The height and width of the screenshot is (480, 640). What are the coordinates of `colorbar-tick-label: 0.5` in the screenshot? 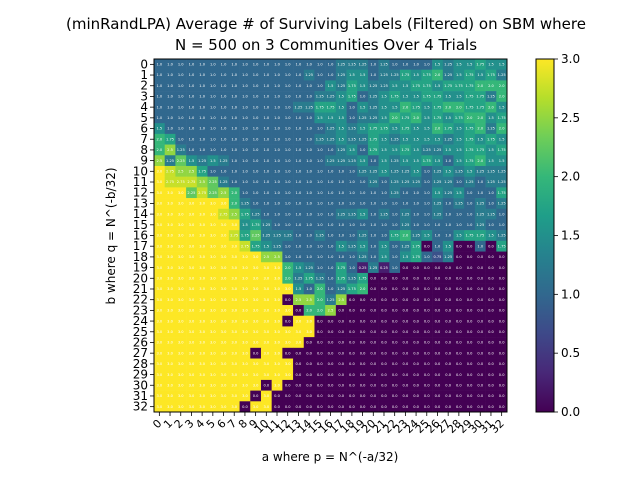 It's located at (570, 353).